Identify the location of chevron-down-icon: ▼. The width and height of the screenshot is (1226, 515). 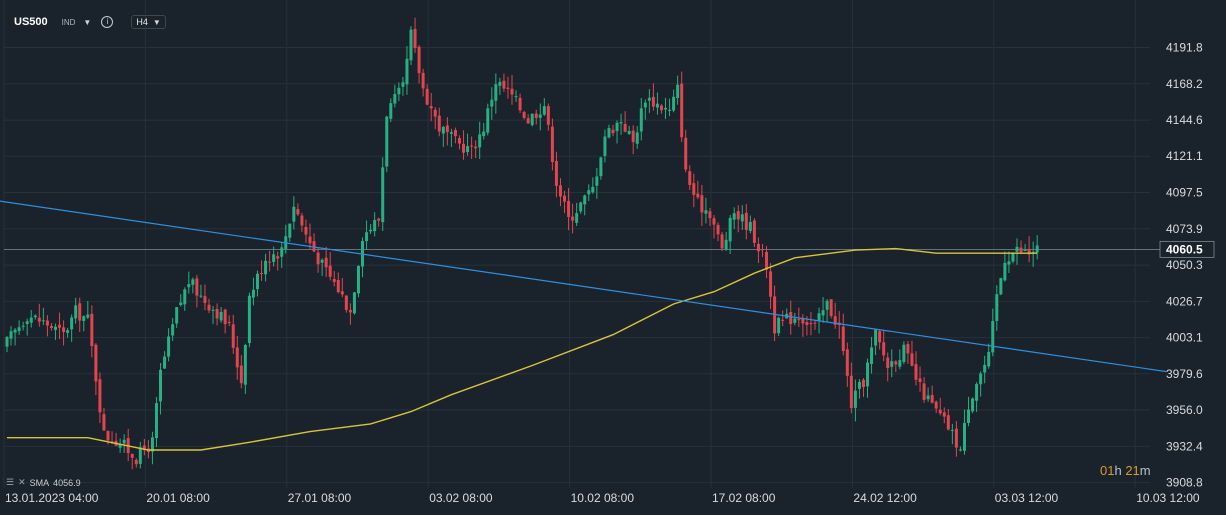
(87, 22).